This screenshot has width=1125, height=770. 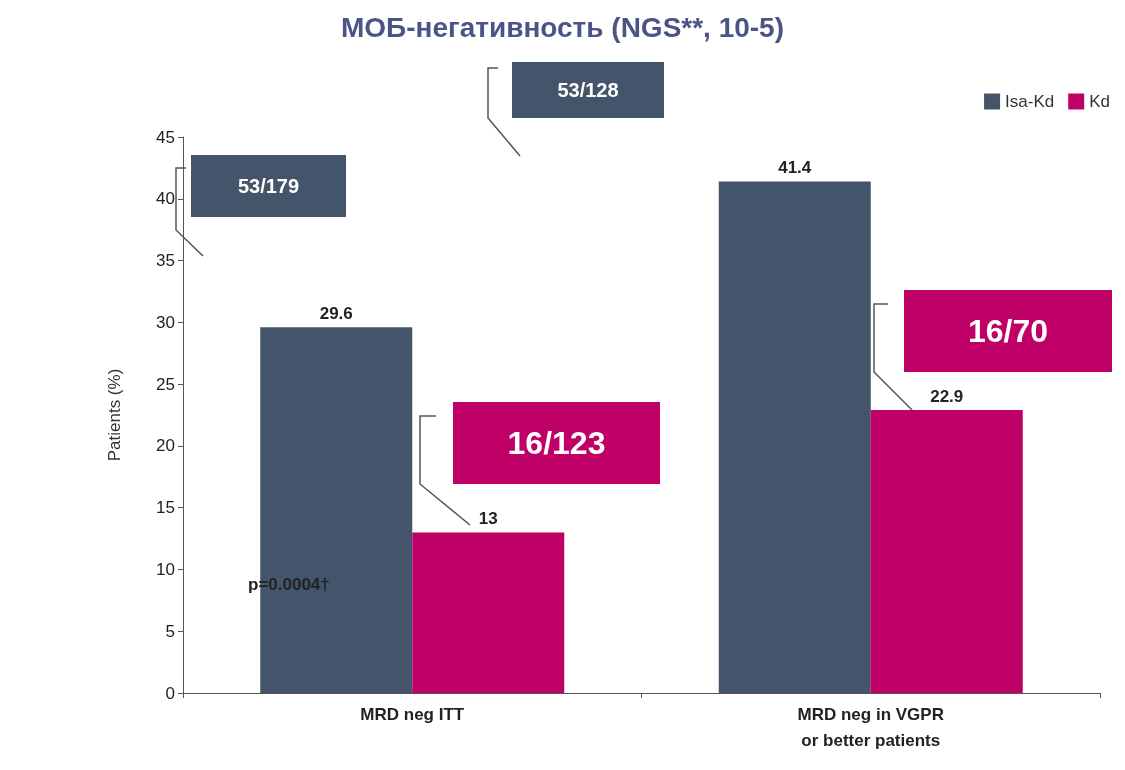 I want to click on callout-box: 53/128, so click(x=588, y=90).